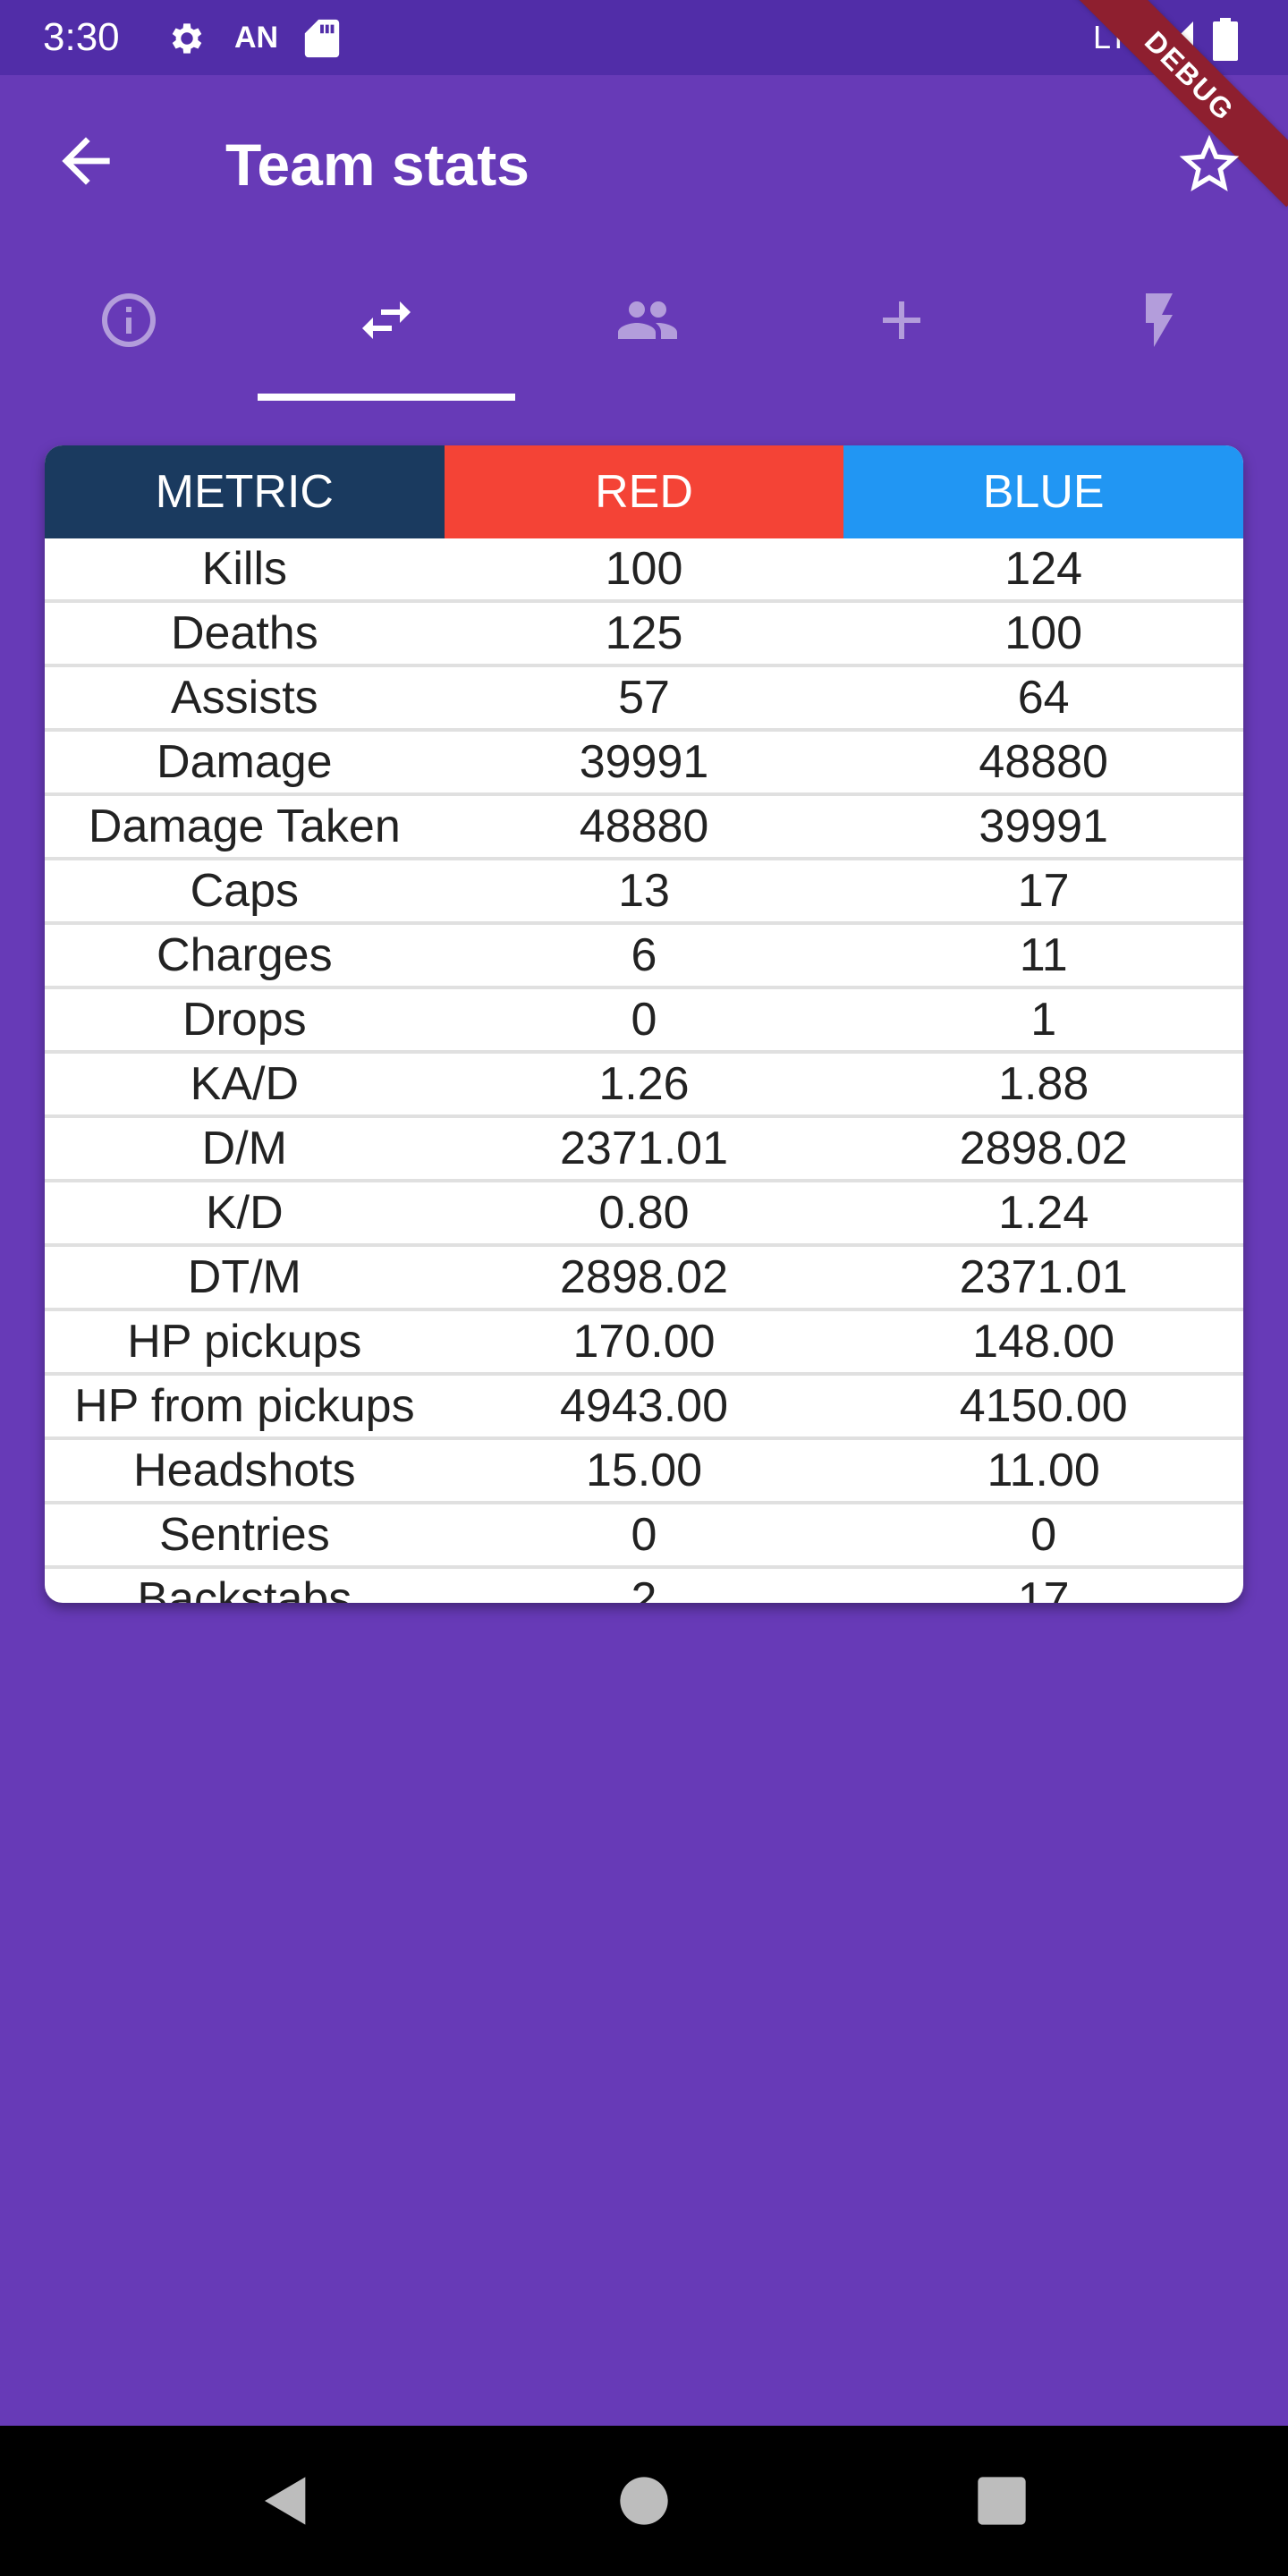 This screenshot has width=1288, height=2576. What do you see at coordinates (386, 320) in the screenshot?
I see `swap-arrows-icon` at bounding box center [386, 320].